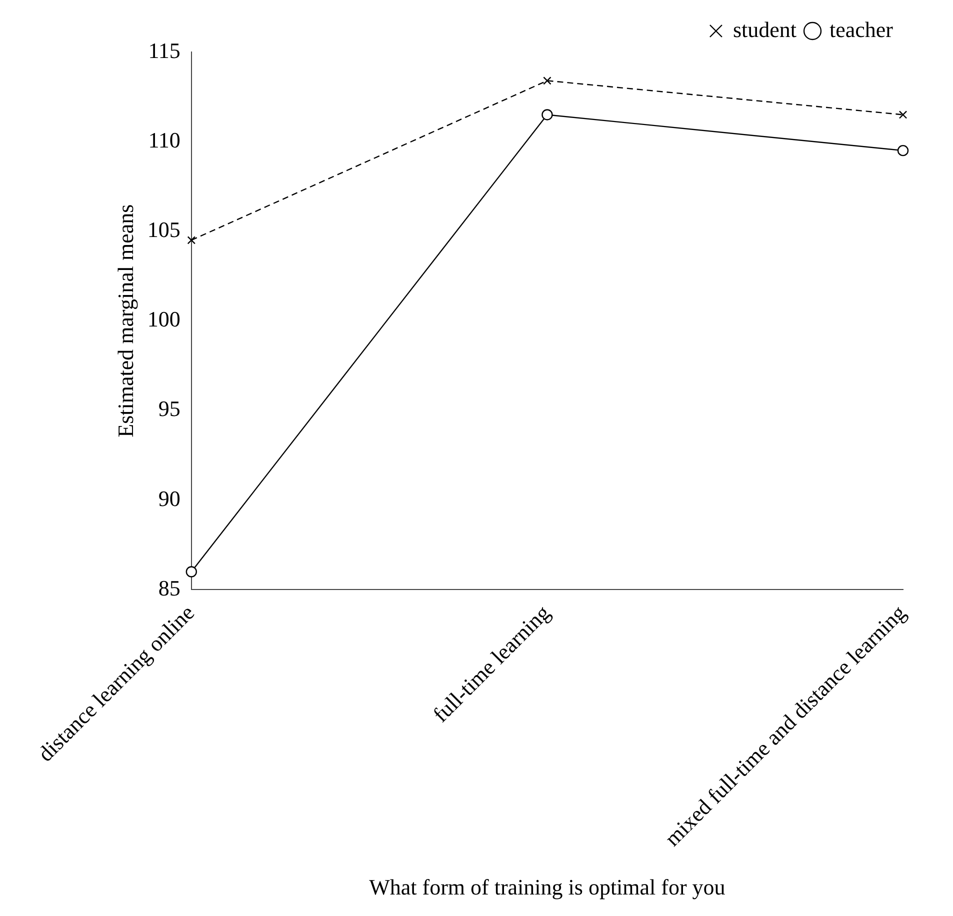 The image size is (953, 916). I want to click on legend-label: student, so click(764, 29).